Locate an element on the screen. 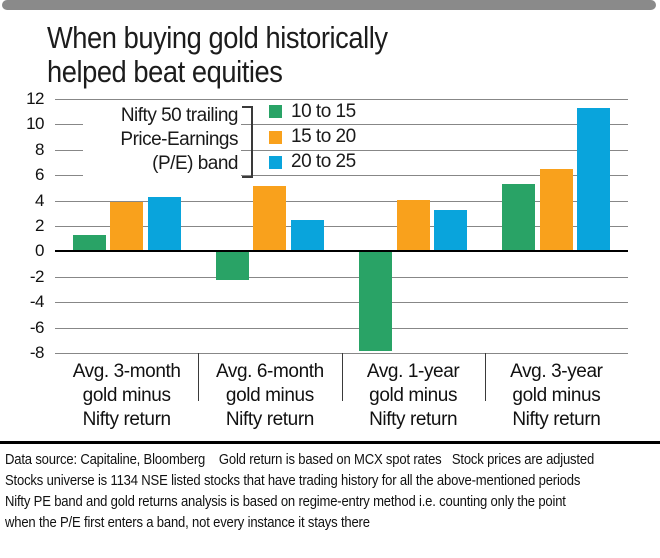 This screenshot has width=660, height=558. gridline-y6 is located at coordinates (341, 176).